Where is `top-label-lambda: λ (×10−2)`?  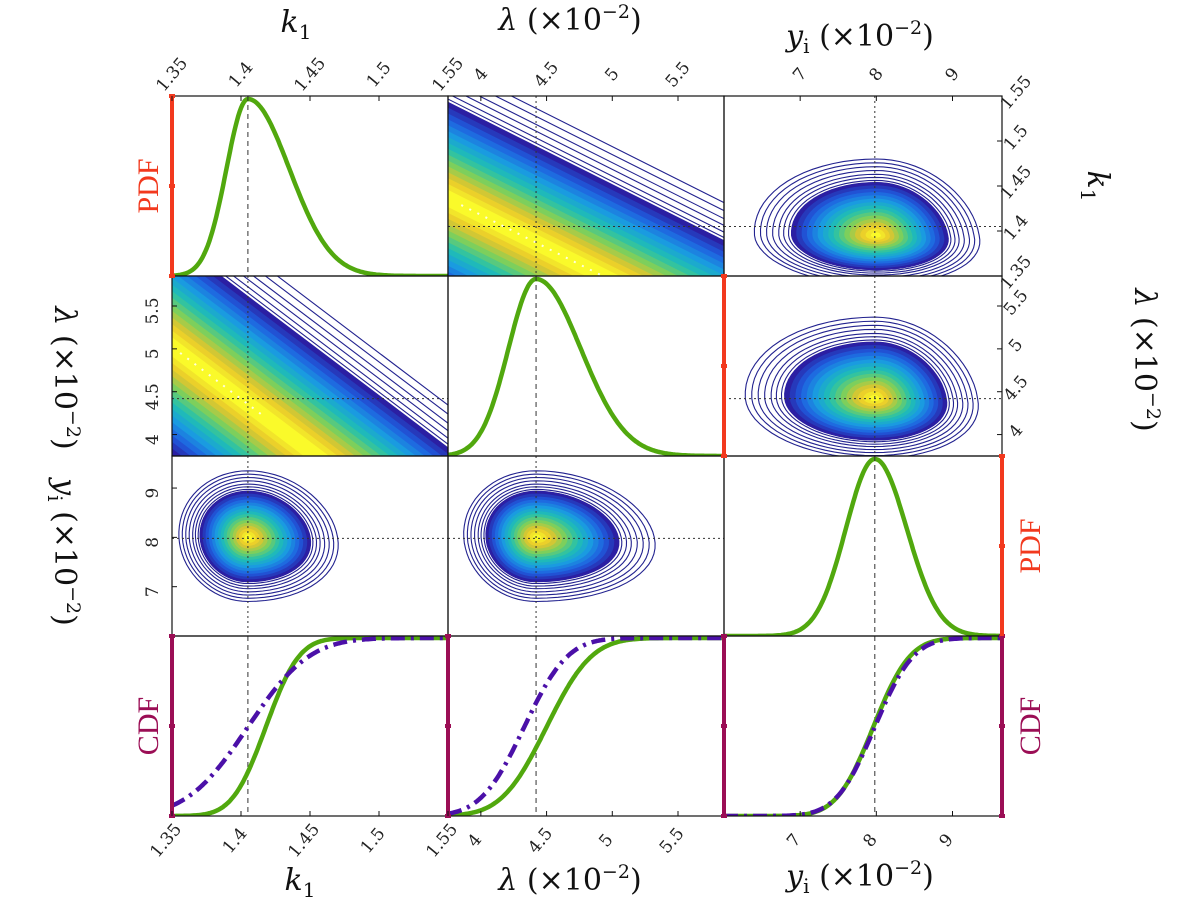 top-label-lambda: λ (×10−2) is located at coordinates (569, 19).